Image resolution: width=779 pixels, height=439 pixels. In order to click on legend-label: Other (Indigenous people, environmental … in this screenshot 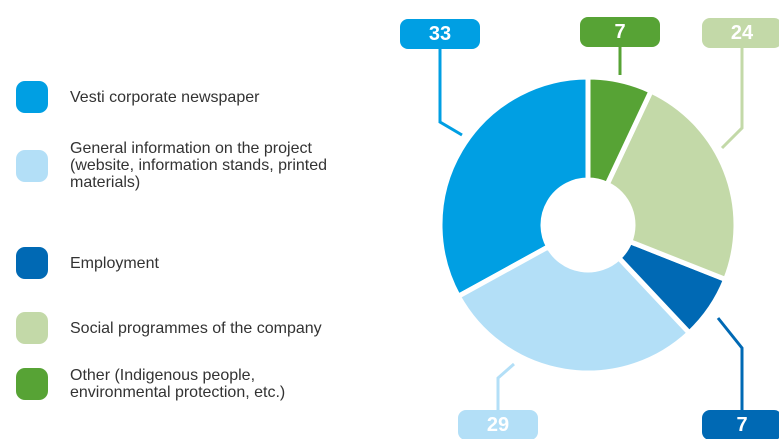, I will do `click(178, 384)`.